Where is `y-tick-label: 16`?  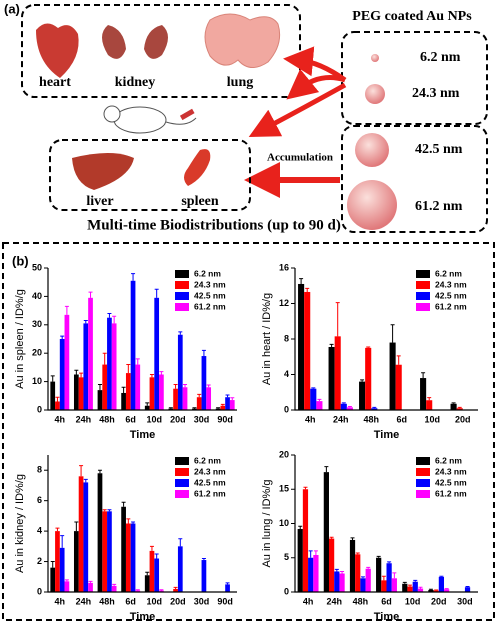
y-tick-label: 16 is located at coordinates (284, 267).